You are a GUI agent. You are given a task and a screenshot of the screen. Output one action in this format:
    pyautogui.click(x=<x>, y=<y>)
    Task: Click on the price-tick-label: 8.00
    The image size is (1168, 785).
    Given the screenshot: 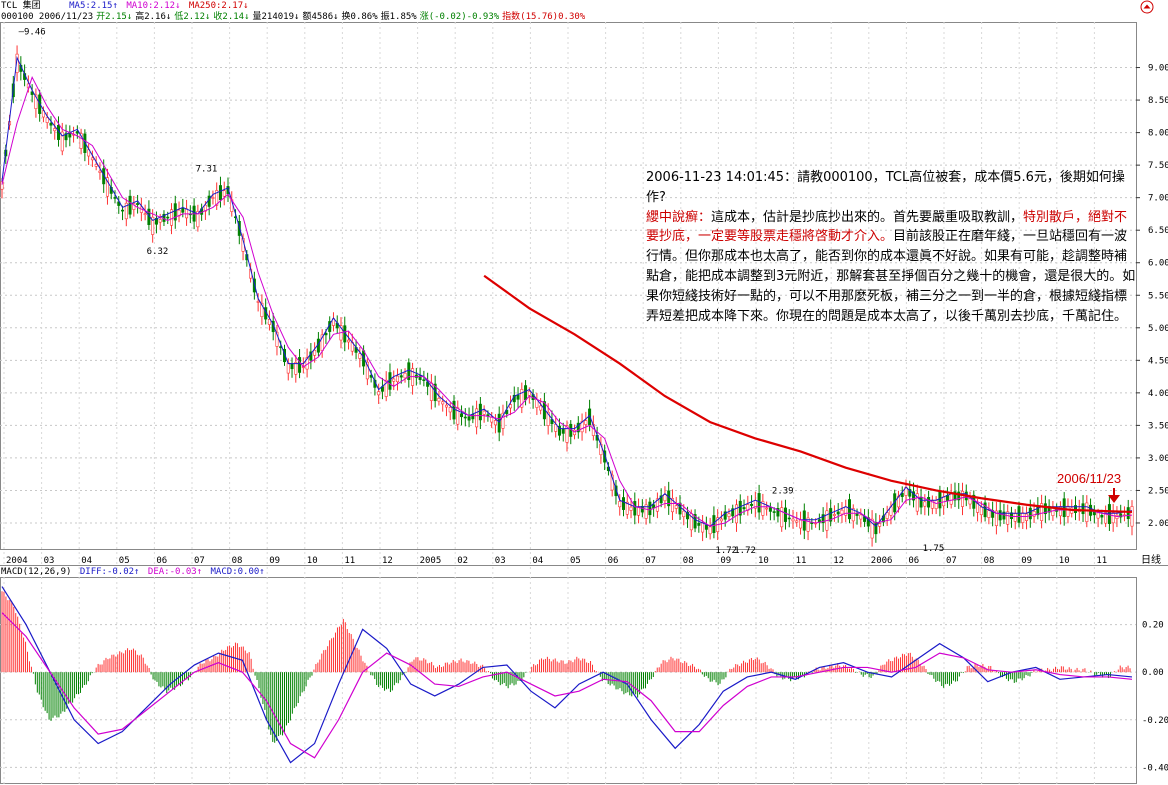 What is the action you would take?
    pyautogui.click(x=1158, y=134)
    